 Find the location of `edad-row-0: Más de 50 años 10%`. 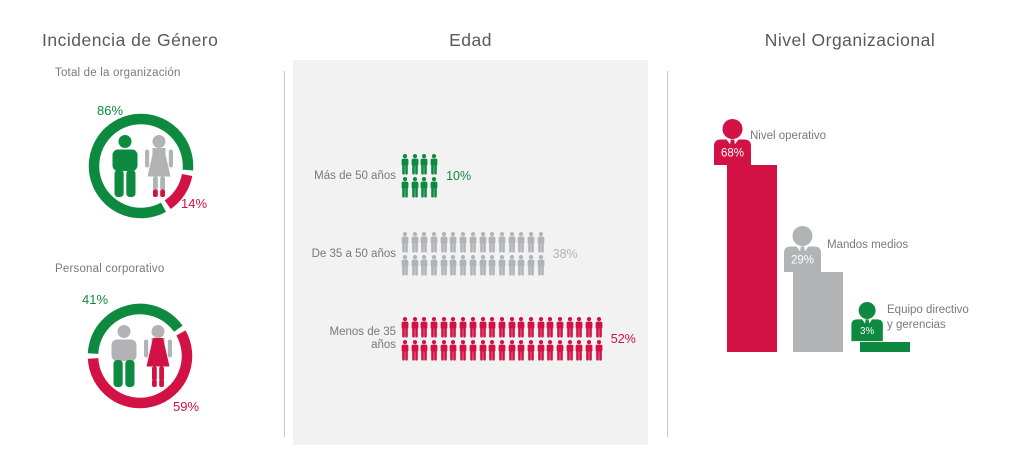

edad-row-0: Más de 50 años 10% is located at coordinates (382, 176).